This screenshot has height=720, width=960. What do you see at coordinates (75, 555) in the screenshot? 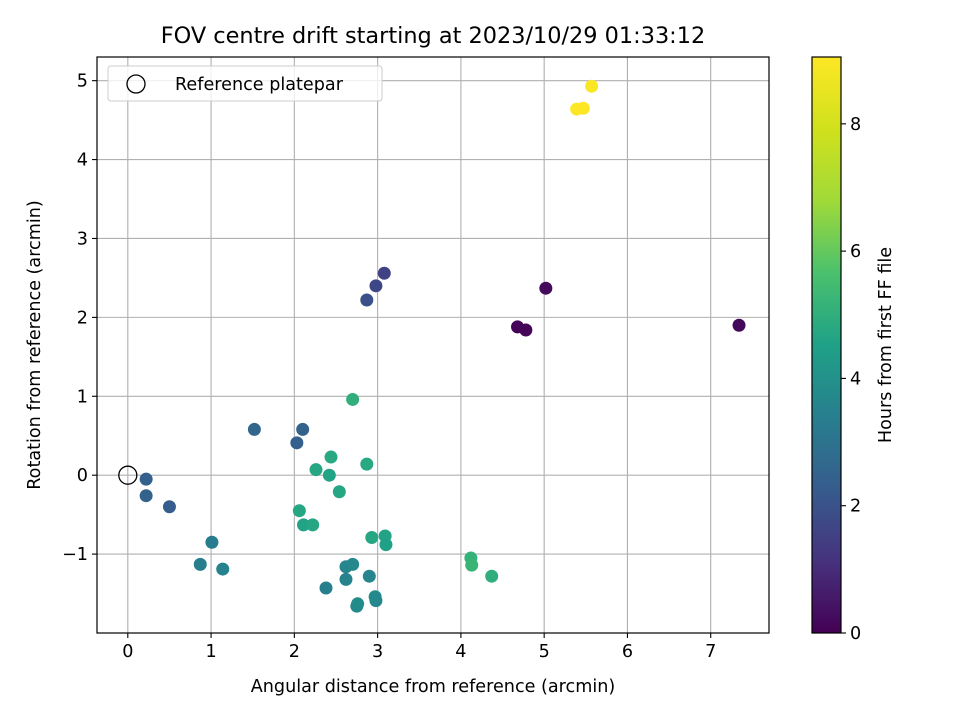
I see `y-tick-label: −1` at bounding box center [75, 555].